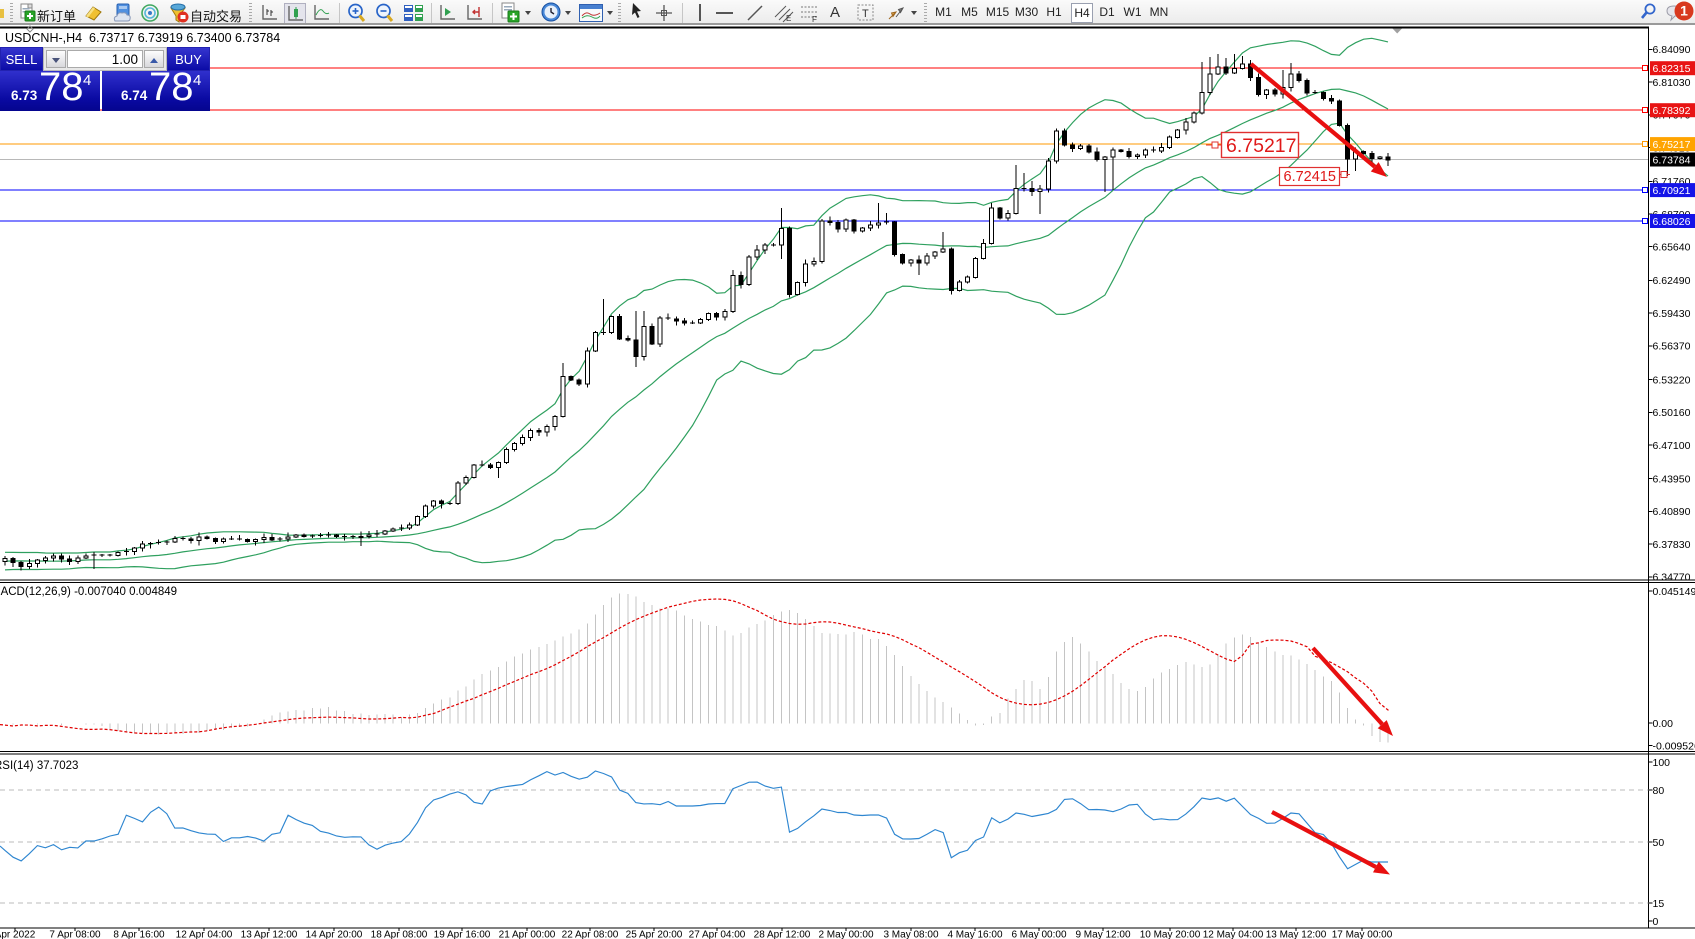  What do you see at coordinates (1684, 11) in the screenshot?
I see `svg-text: 1` at bounding box center [1684, 11].